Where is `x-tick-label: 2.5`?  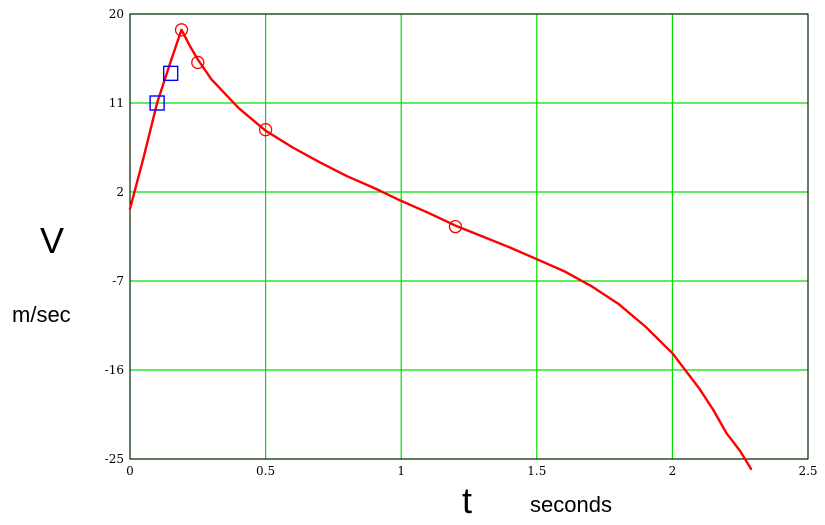
x-tick-label: 2.5 is located at coordinates (807, 471).